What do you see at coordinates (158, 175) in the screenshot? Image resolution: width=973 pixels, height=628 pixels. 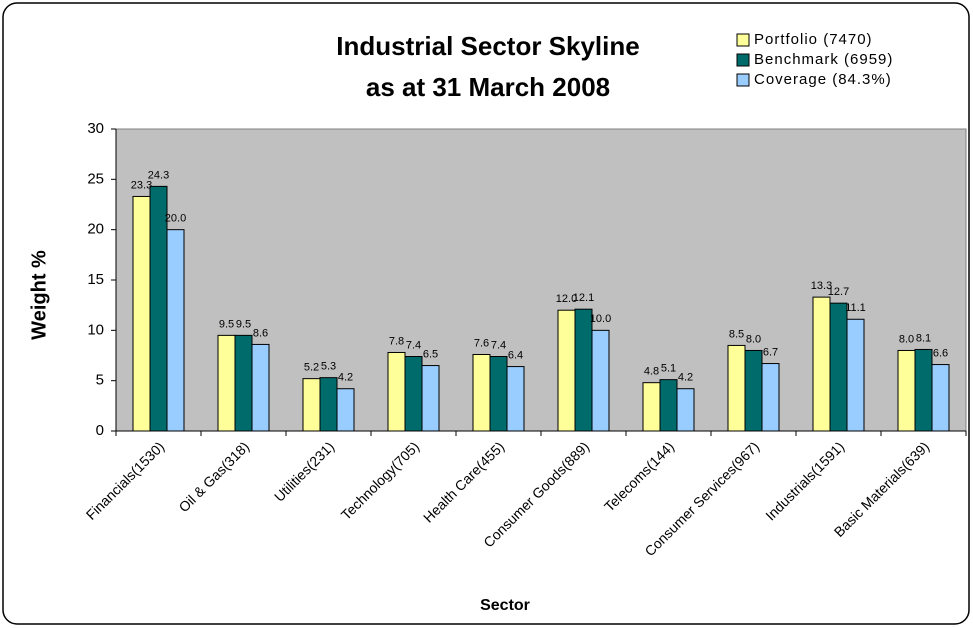 I see `value-label: 24.3` at bounding box center [158, 175].